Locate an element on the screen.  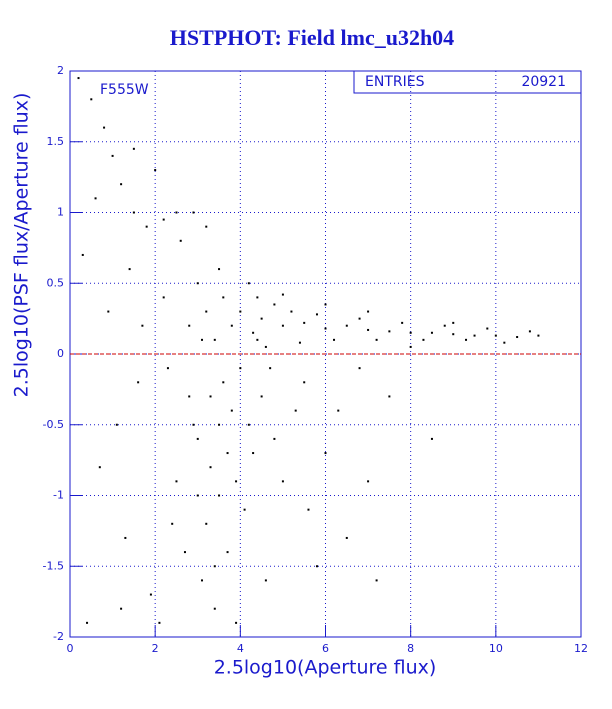
x-tick-label: 2 is located at coordinates (155, 648).